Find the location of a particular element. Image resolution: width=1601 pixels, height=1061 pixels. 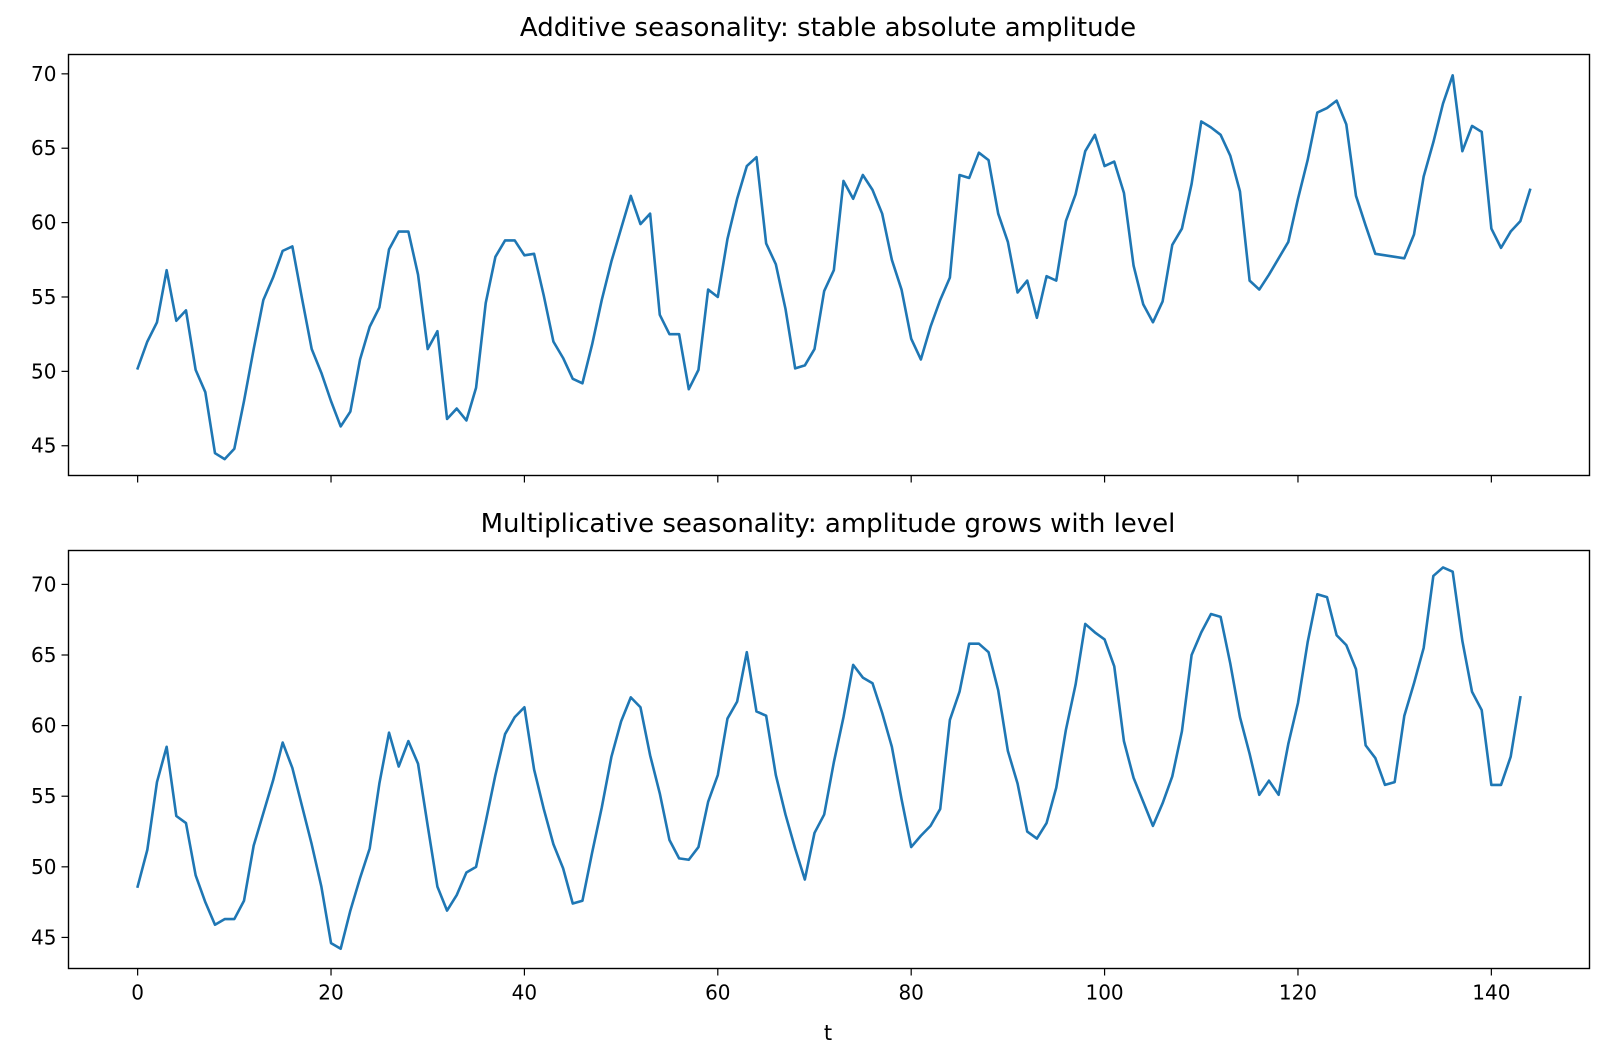

multiplicative-x-tick-label: 40 is located at coordinates (524, 993).